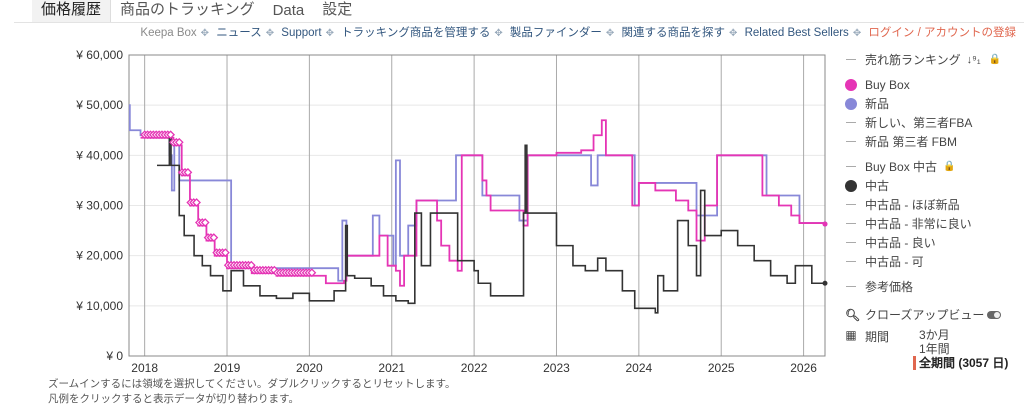 The width and height of the screenshot is (1024, 411). What do you see at coordinates (187, 9) in the screenshot?
I see `tab-tracking: 商品のトラッキング` at bounding box center [187, 9].